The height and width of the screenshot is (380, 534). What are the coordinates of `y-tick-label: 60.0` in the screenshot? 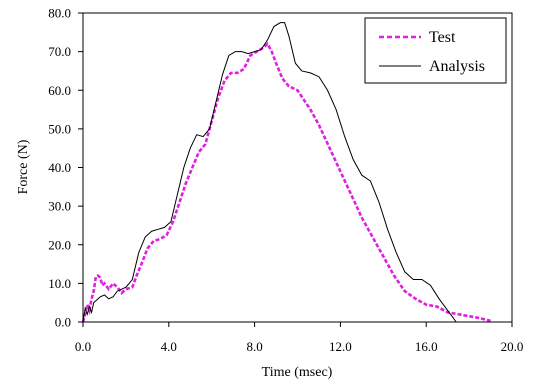 It's located at (59, 90).